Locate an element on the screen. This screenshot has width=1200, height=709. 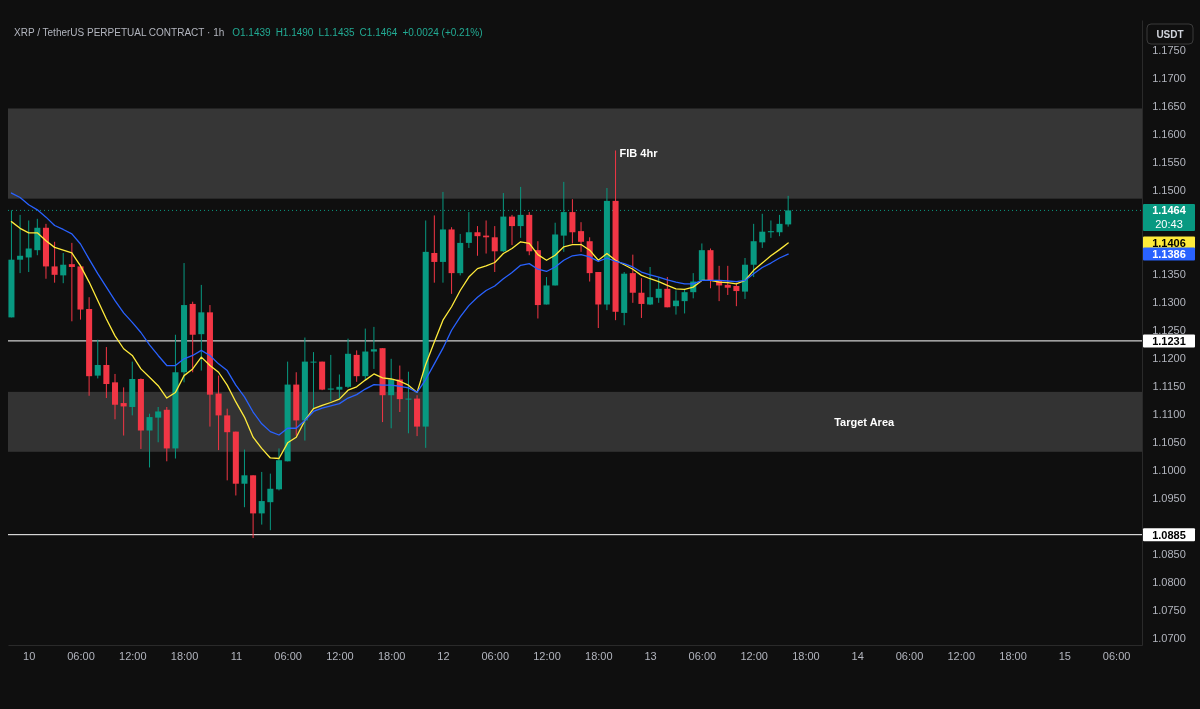
y-tick-label: 1.1600 is located at coordinates (1169, 134).